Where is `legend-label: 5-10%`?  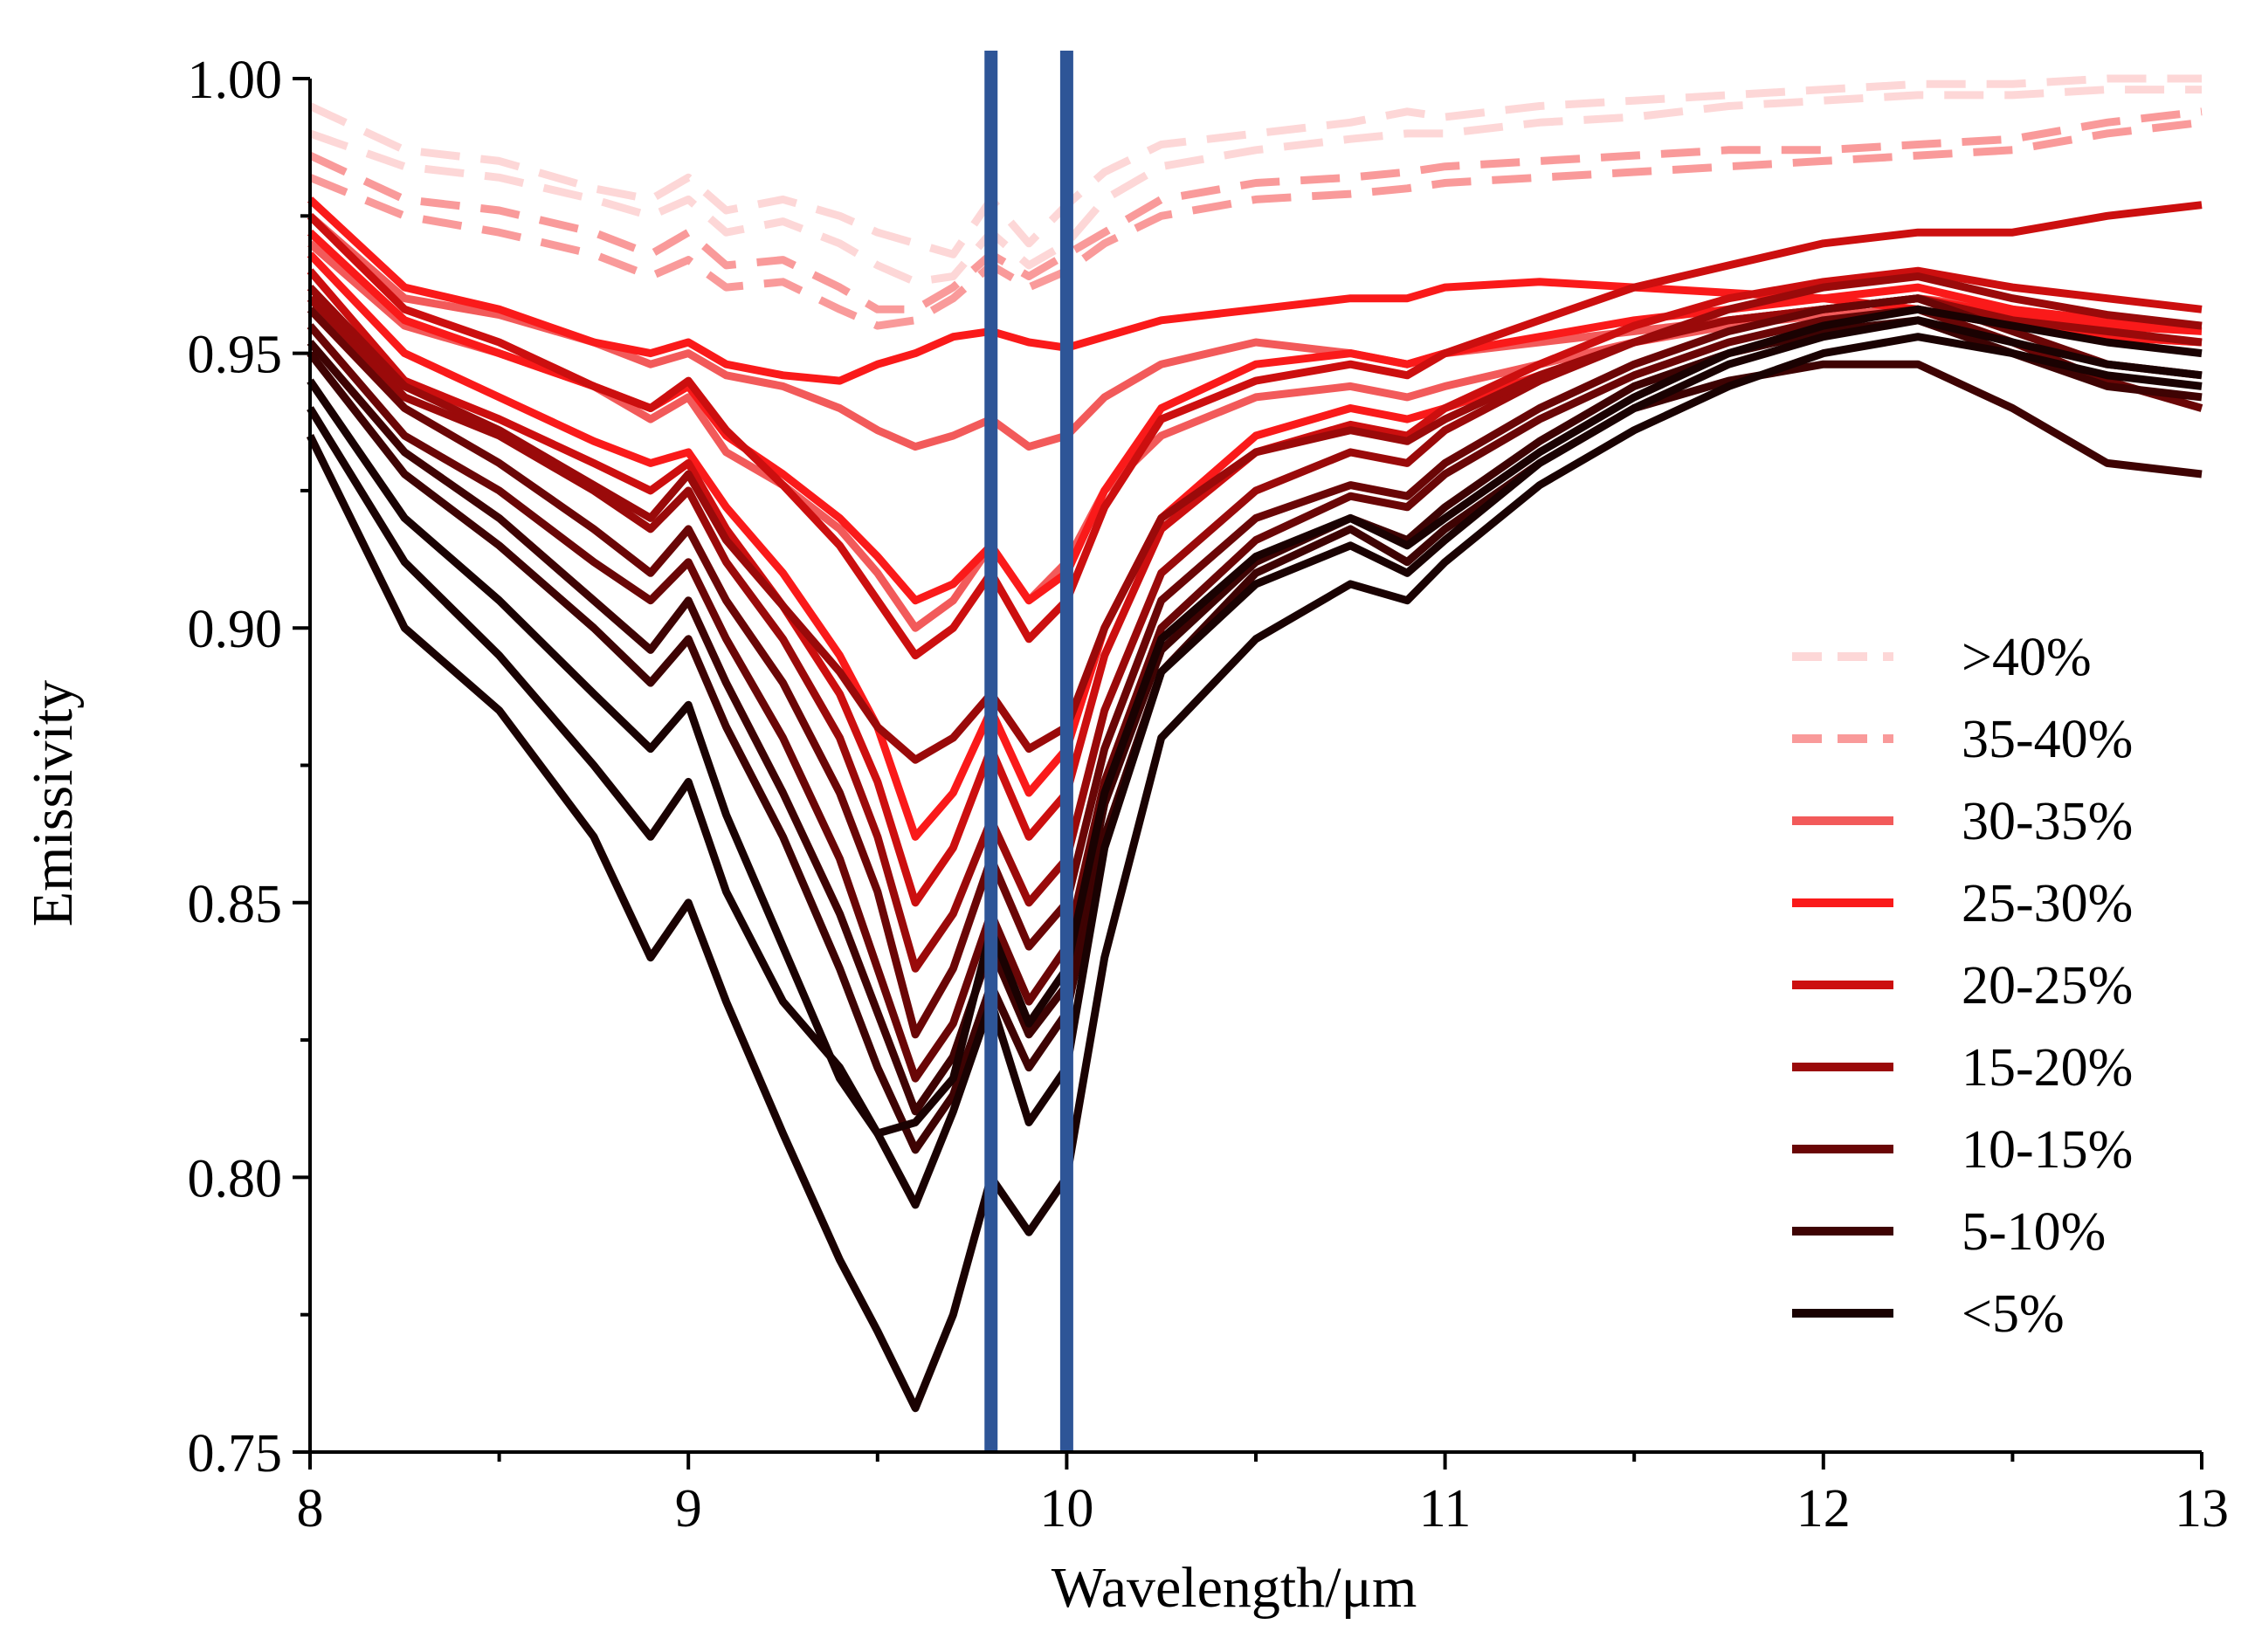 legend-label: 5-10% is located at coordinates (2034, 1232).